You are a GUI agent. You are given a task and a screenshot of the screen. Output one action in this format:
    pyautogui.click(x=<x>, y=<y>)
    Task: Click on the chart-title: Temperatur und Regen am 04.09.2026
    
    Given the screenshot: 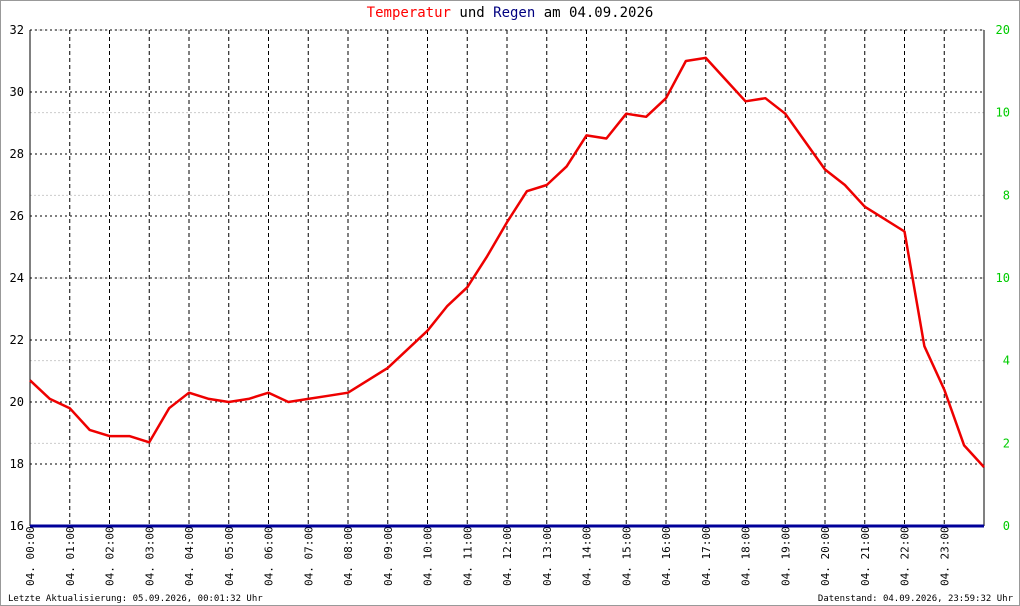 What is the action you would take?
    pyautogui.click(x=510, y=13)
    